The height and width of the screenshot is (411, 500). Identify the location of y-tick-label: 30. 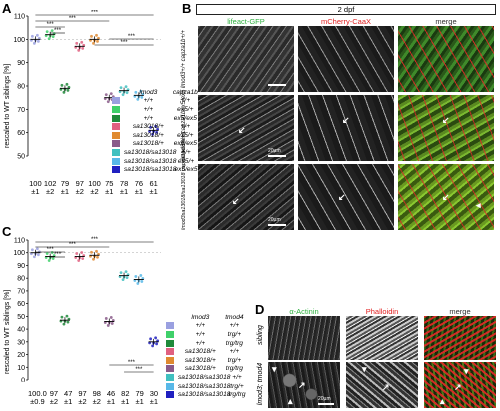
(21, 342).